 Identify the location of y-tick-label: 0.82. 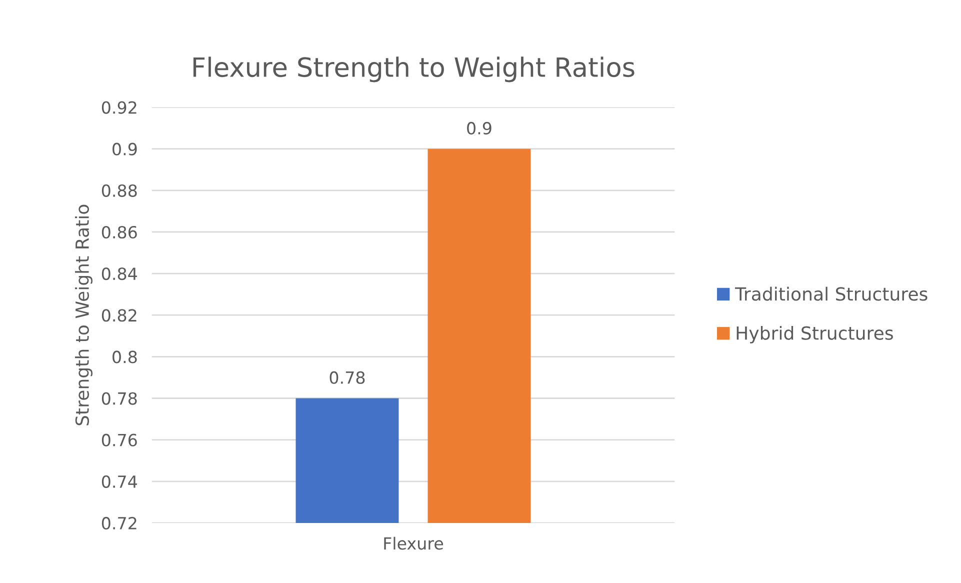
(119, 315).